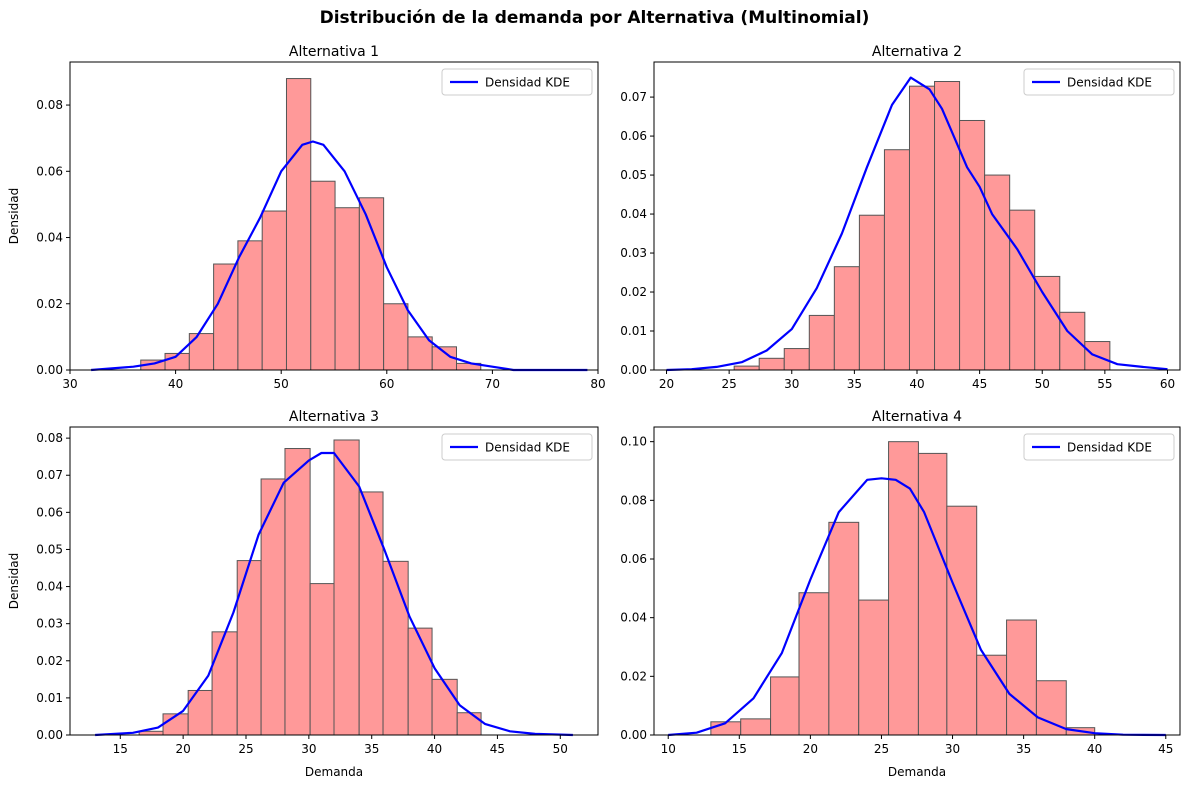 This screenshot has width=1189, height=788. I want to click on x-tick-label: 55, so click(1104, 384).